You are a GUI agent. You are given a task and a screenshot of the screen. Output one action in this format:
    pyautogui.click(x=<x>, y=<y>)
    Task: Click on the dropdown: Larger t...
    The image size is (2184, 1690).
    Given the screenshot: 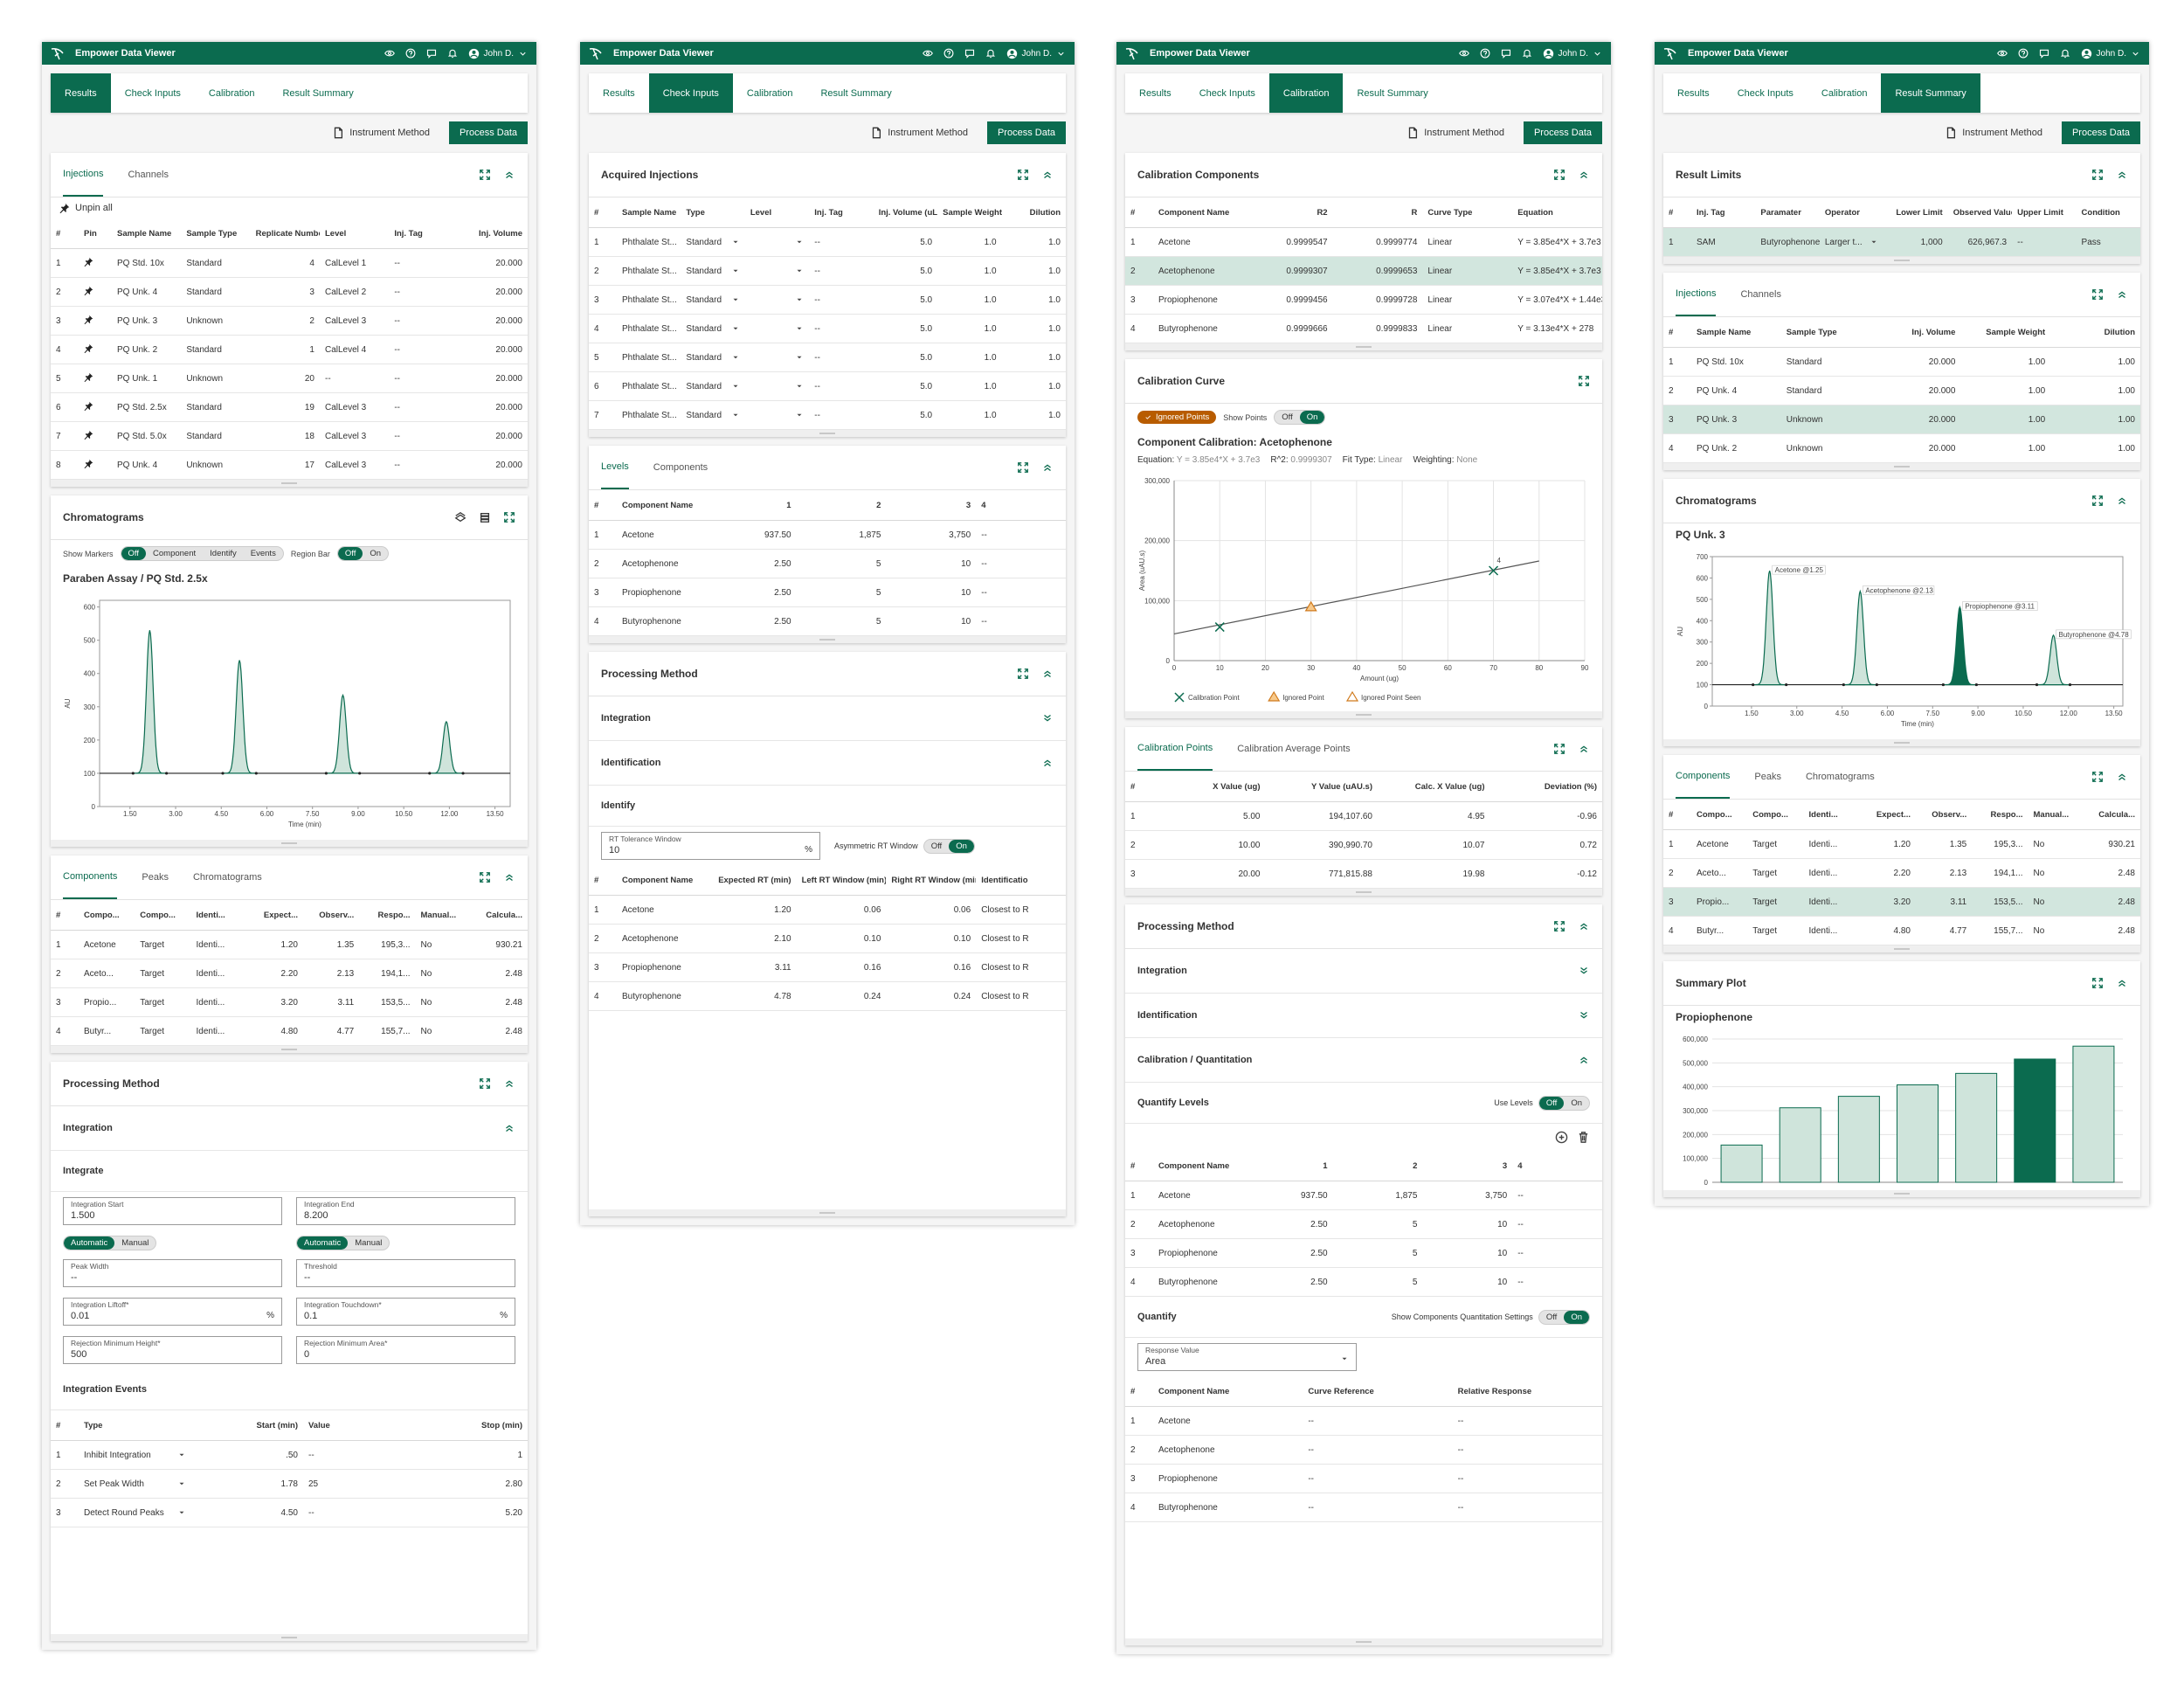 What is the action you would take?
    pyautogui.click(x=1851, y=242)
    